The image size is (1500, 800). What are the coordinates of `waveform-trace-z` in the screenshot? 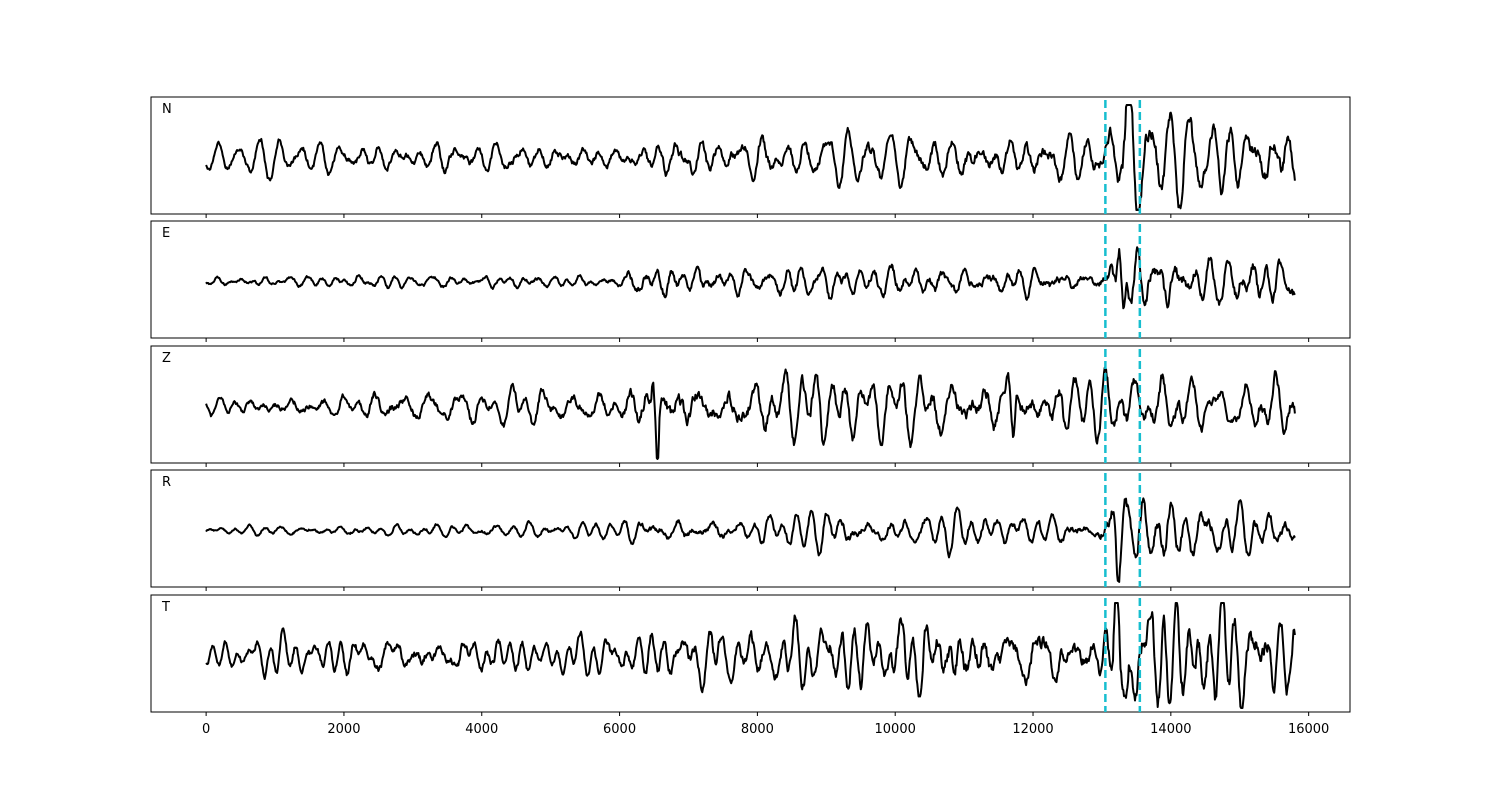 It's located at (750, 413).